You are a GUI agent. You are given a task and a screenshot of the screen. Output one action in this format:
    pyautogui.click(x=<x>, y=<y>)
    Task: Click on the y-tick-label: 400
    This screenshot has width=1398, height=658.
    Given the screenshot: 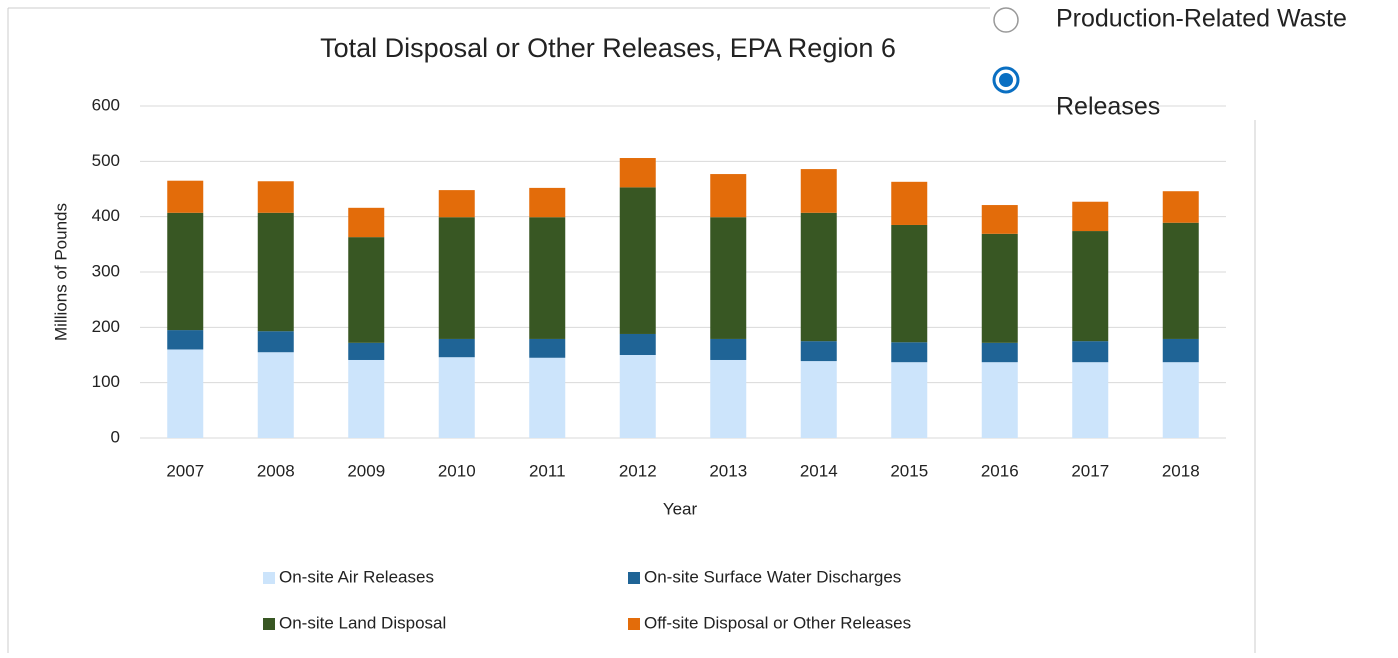 What is the action you would take?
    pyautogui.click(x=106, y=215)
    